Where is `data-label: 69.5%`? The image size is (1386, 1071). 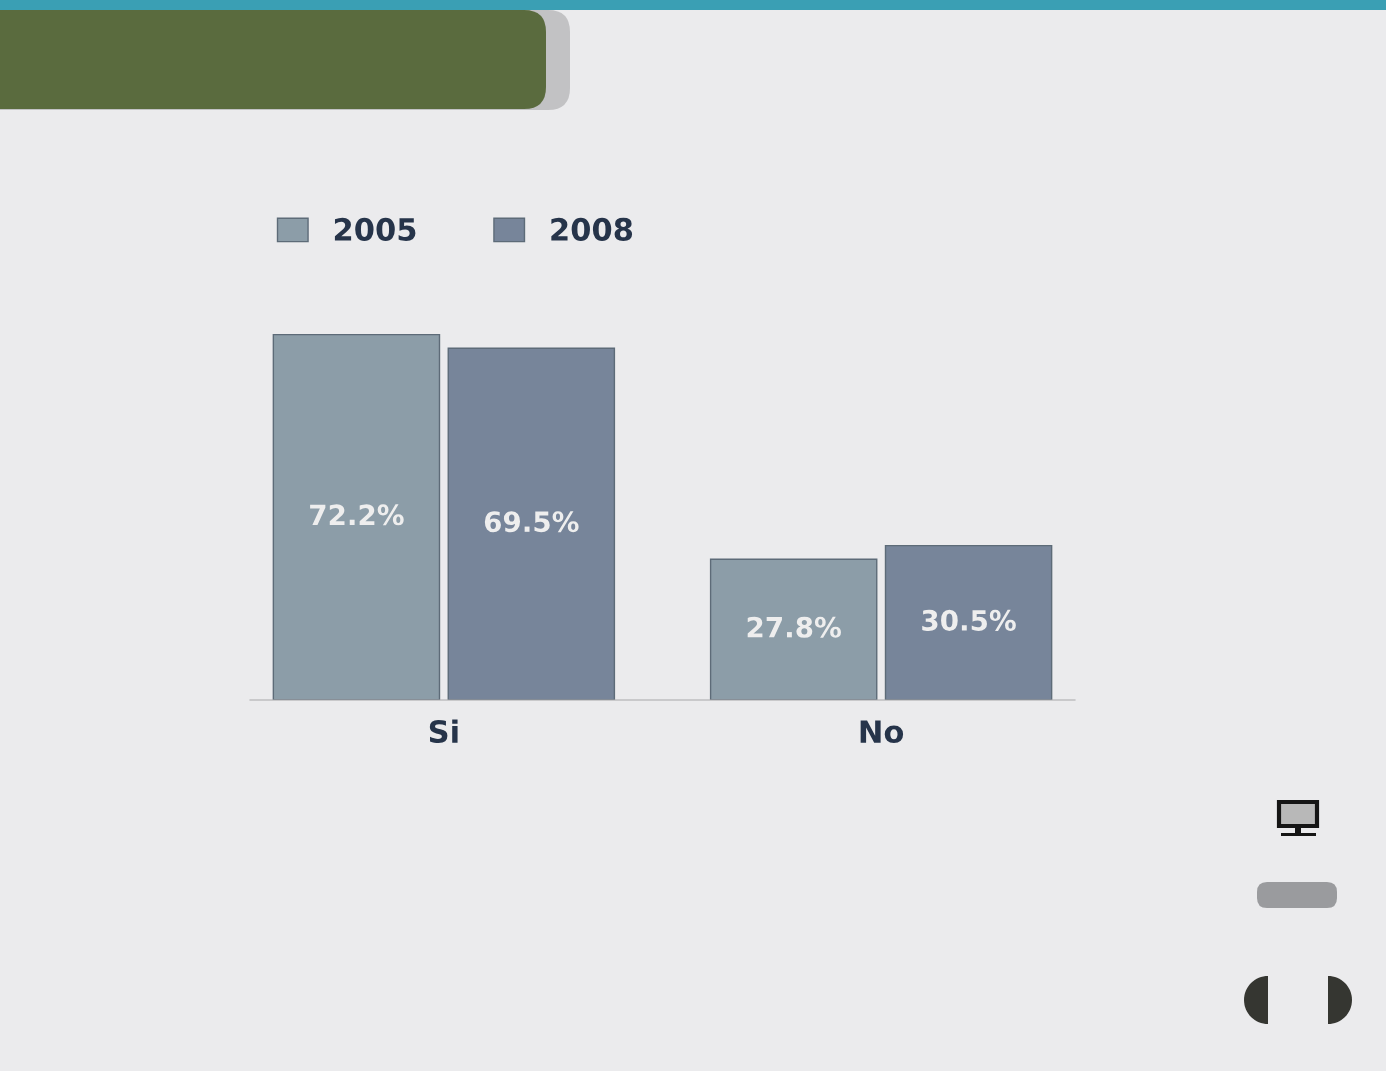
data-label: 69.5% is located at coordinates (531, 522).